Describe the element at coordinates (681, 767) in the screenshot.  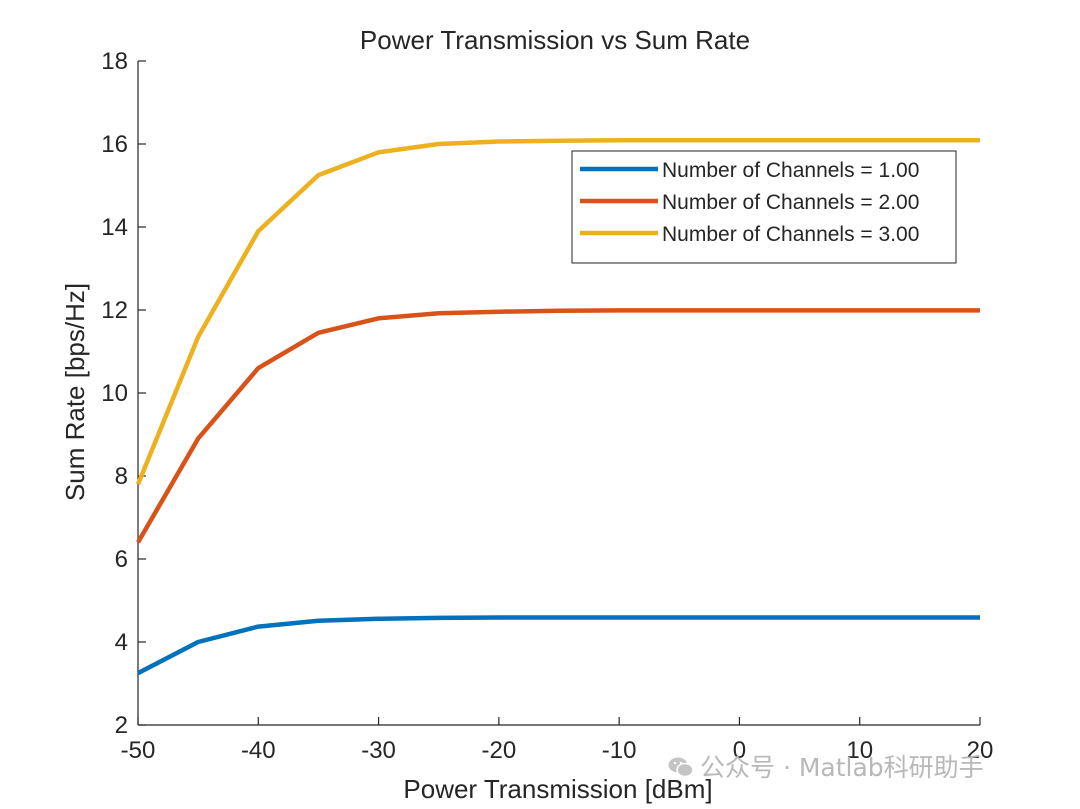
I see `wechat-icon` at that location.